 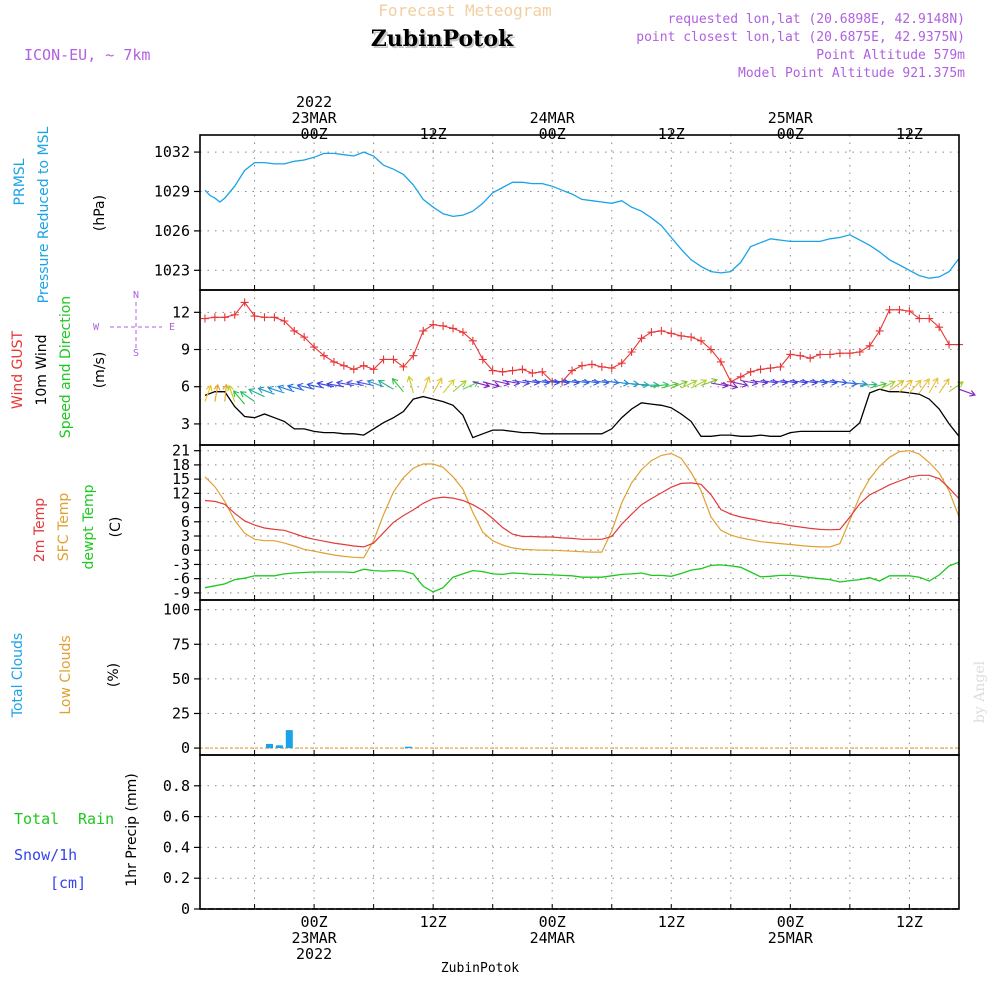 I want to click on y-tick-label: 0.2, so click(x=176, y=878).